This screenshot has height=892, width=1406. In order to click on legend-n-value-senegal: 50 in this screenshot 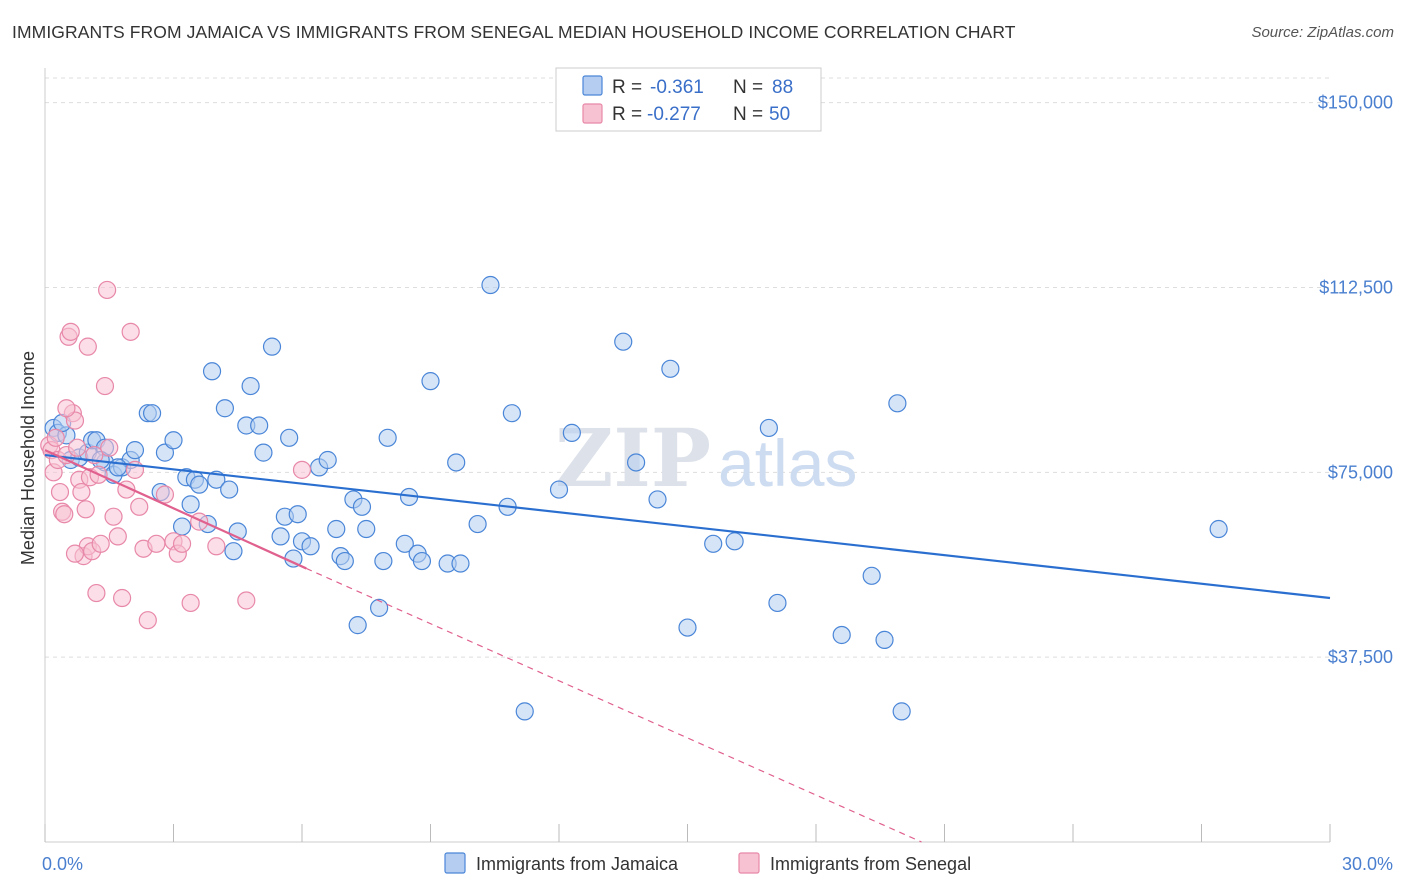, I will do `click(779, 114)`.